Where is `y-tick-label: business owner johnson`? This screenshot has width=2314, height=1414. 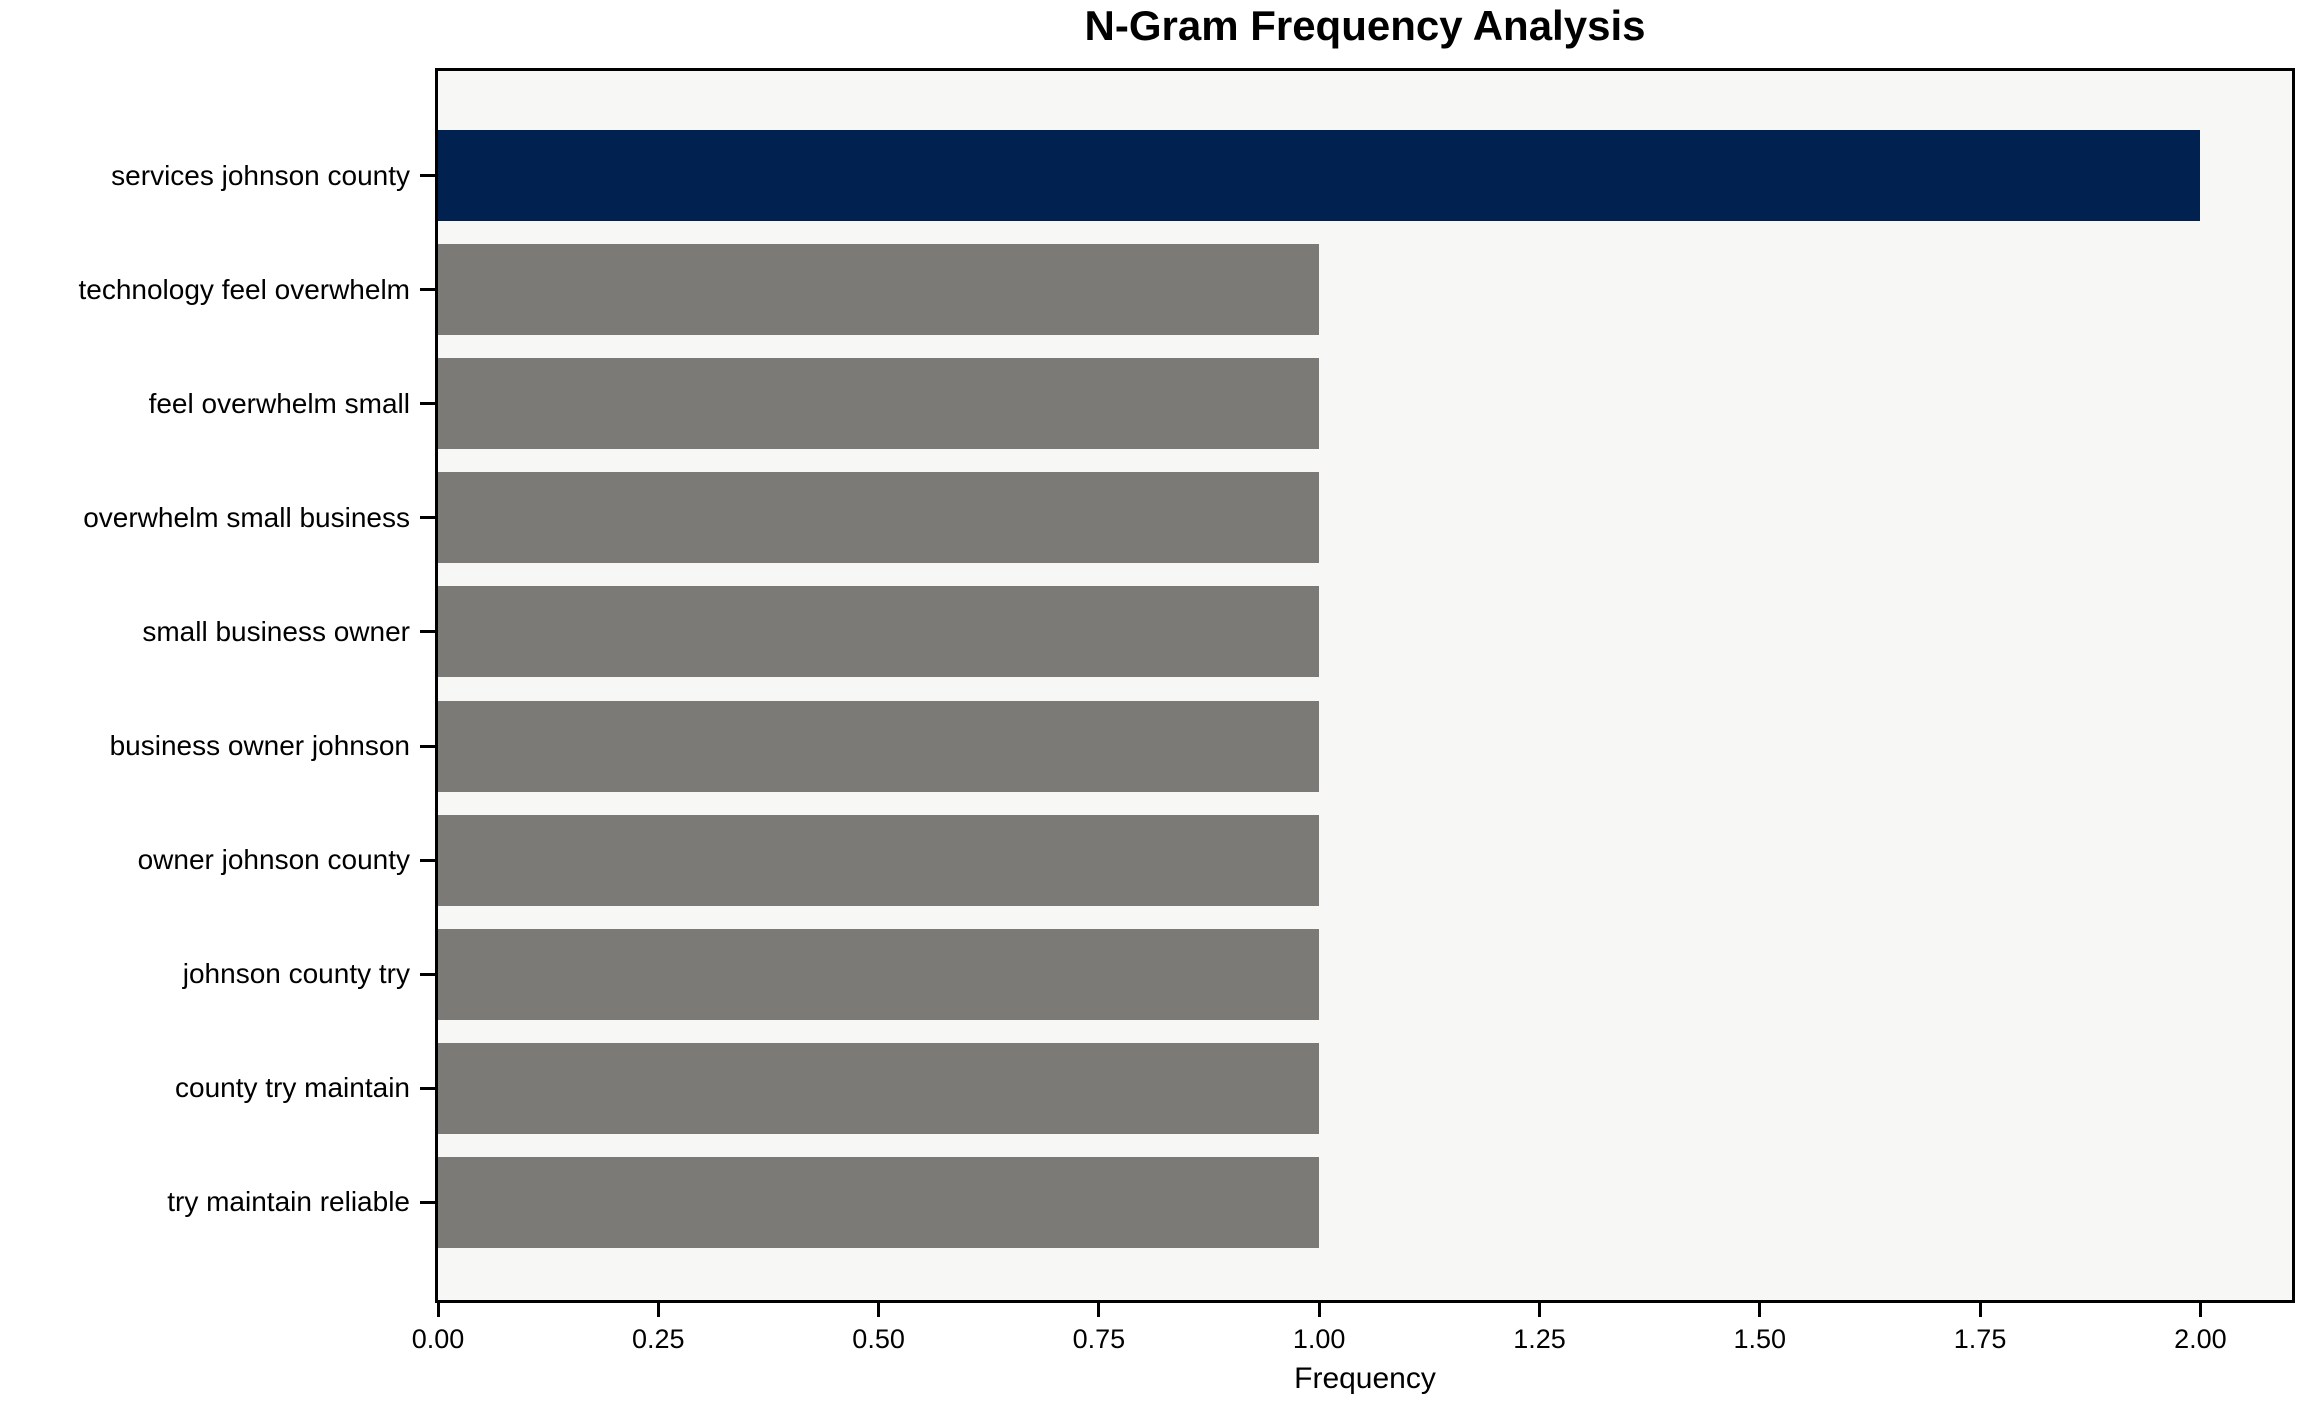 y-tick-label: business owner johnson is located at coordinates (259, 745).